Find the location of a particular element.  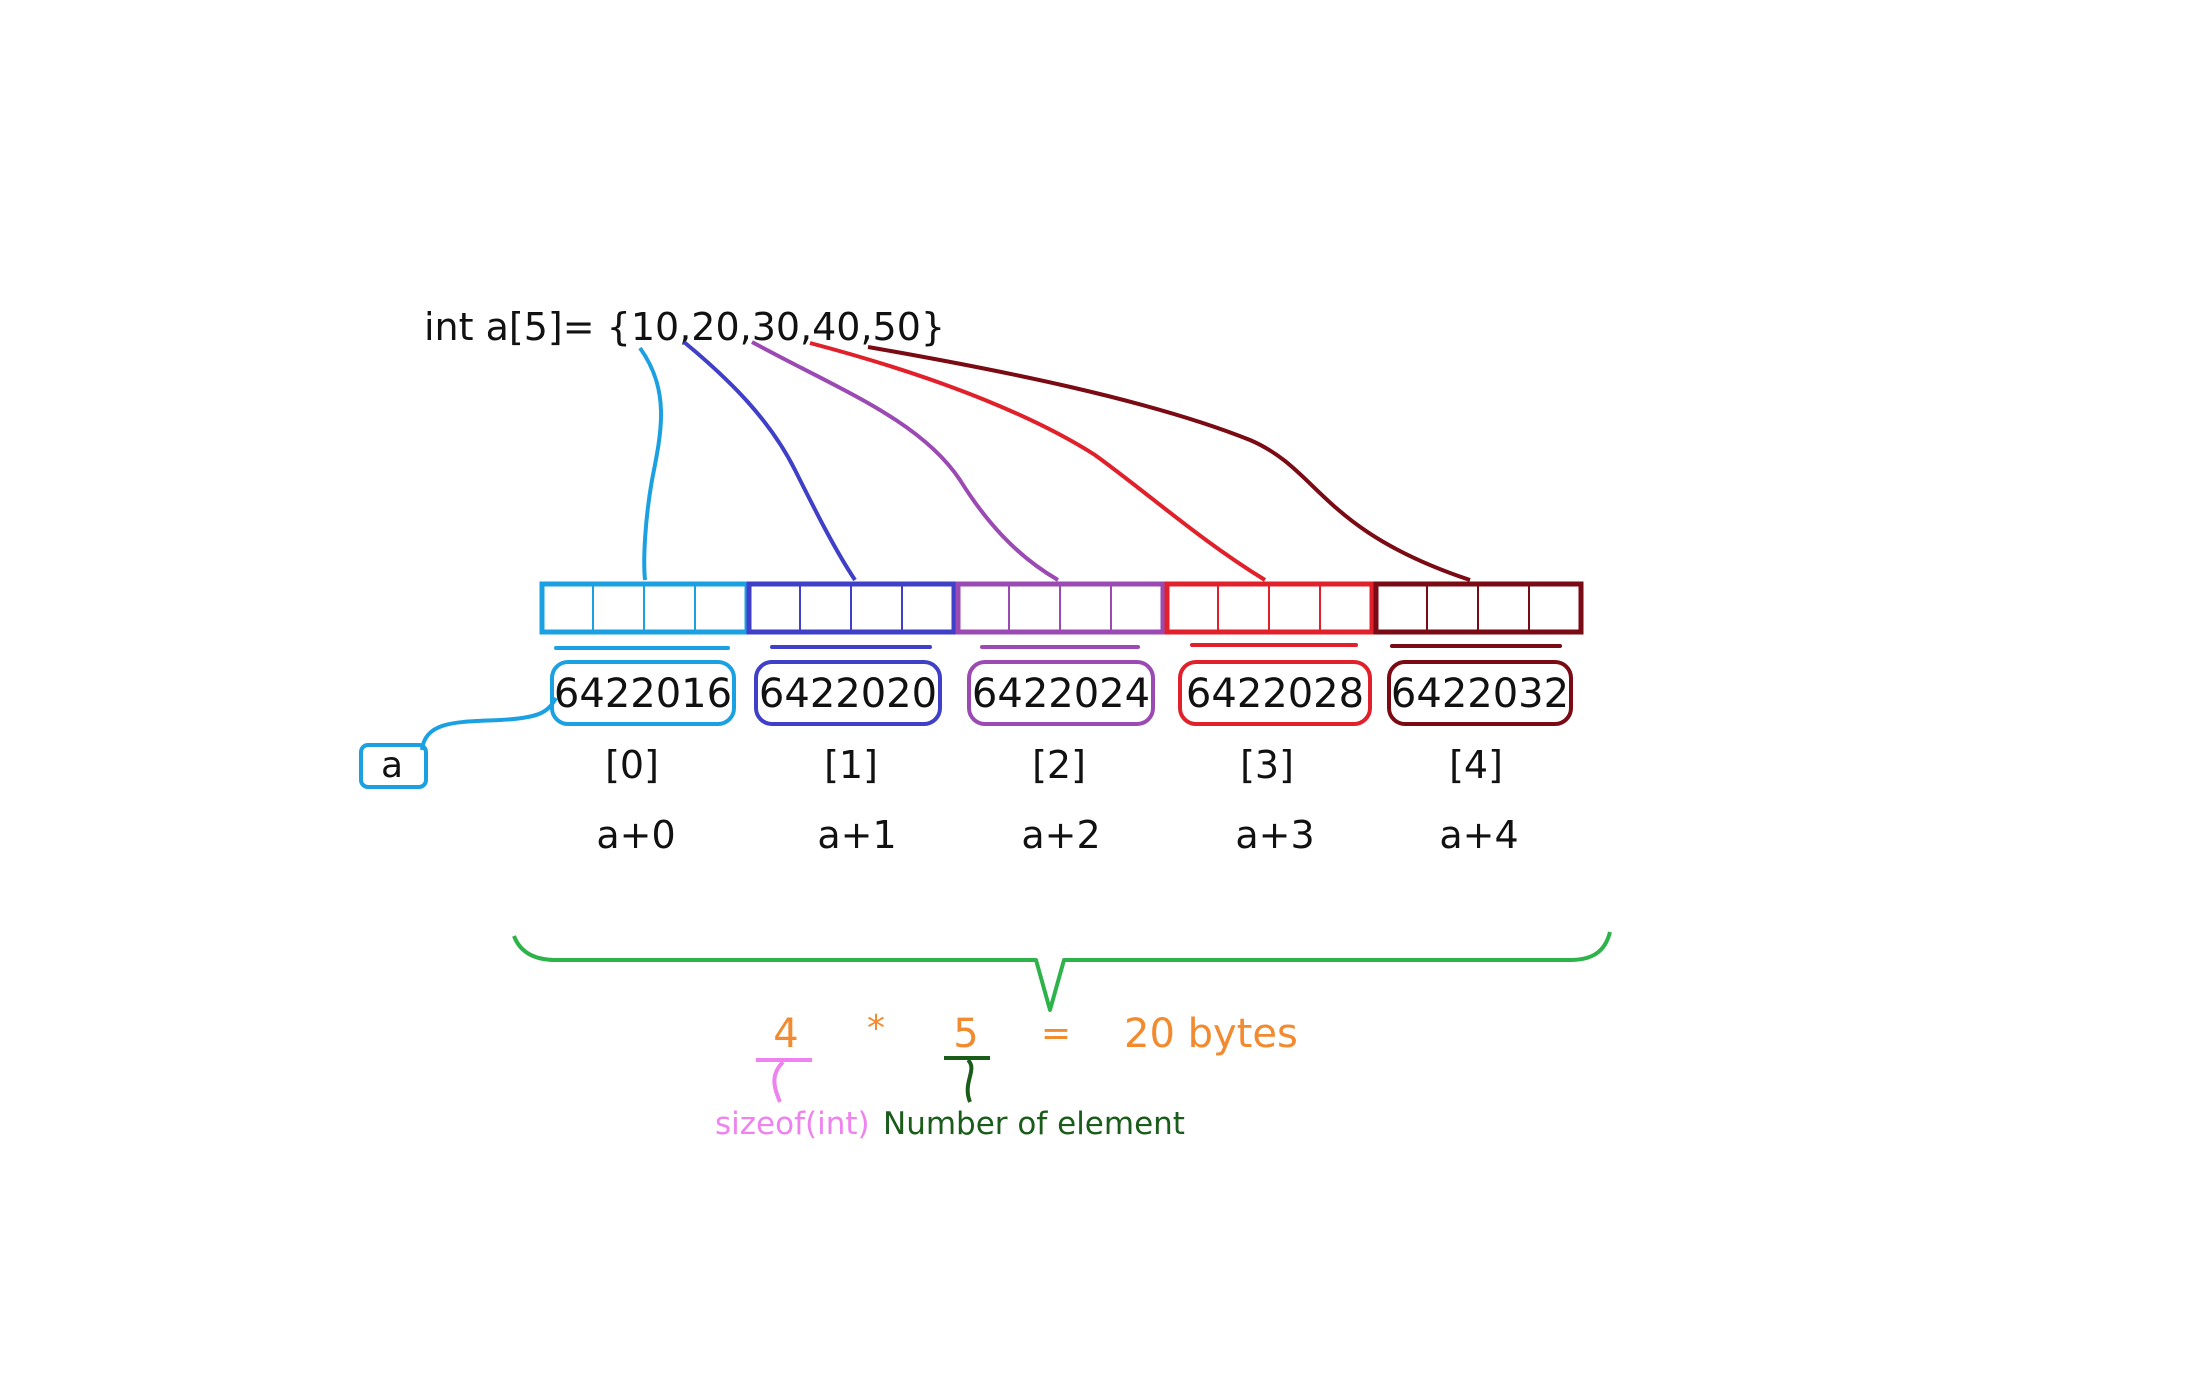

size-note-hook is located at coordinates (778, 1081).